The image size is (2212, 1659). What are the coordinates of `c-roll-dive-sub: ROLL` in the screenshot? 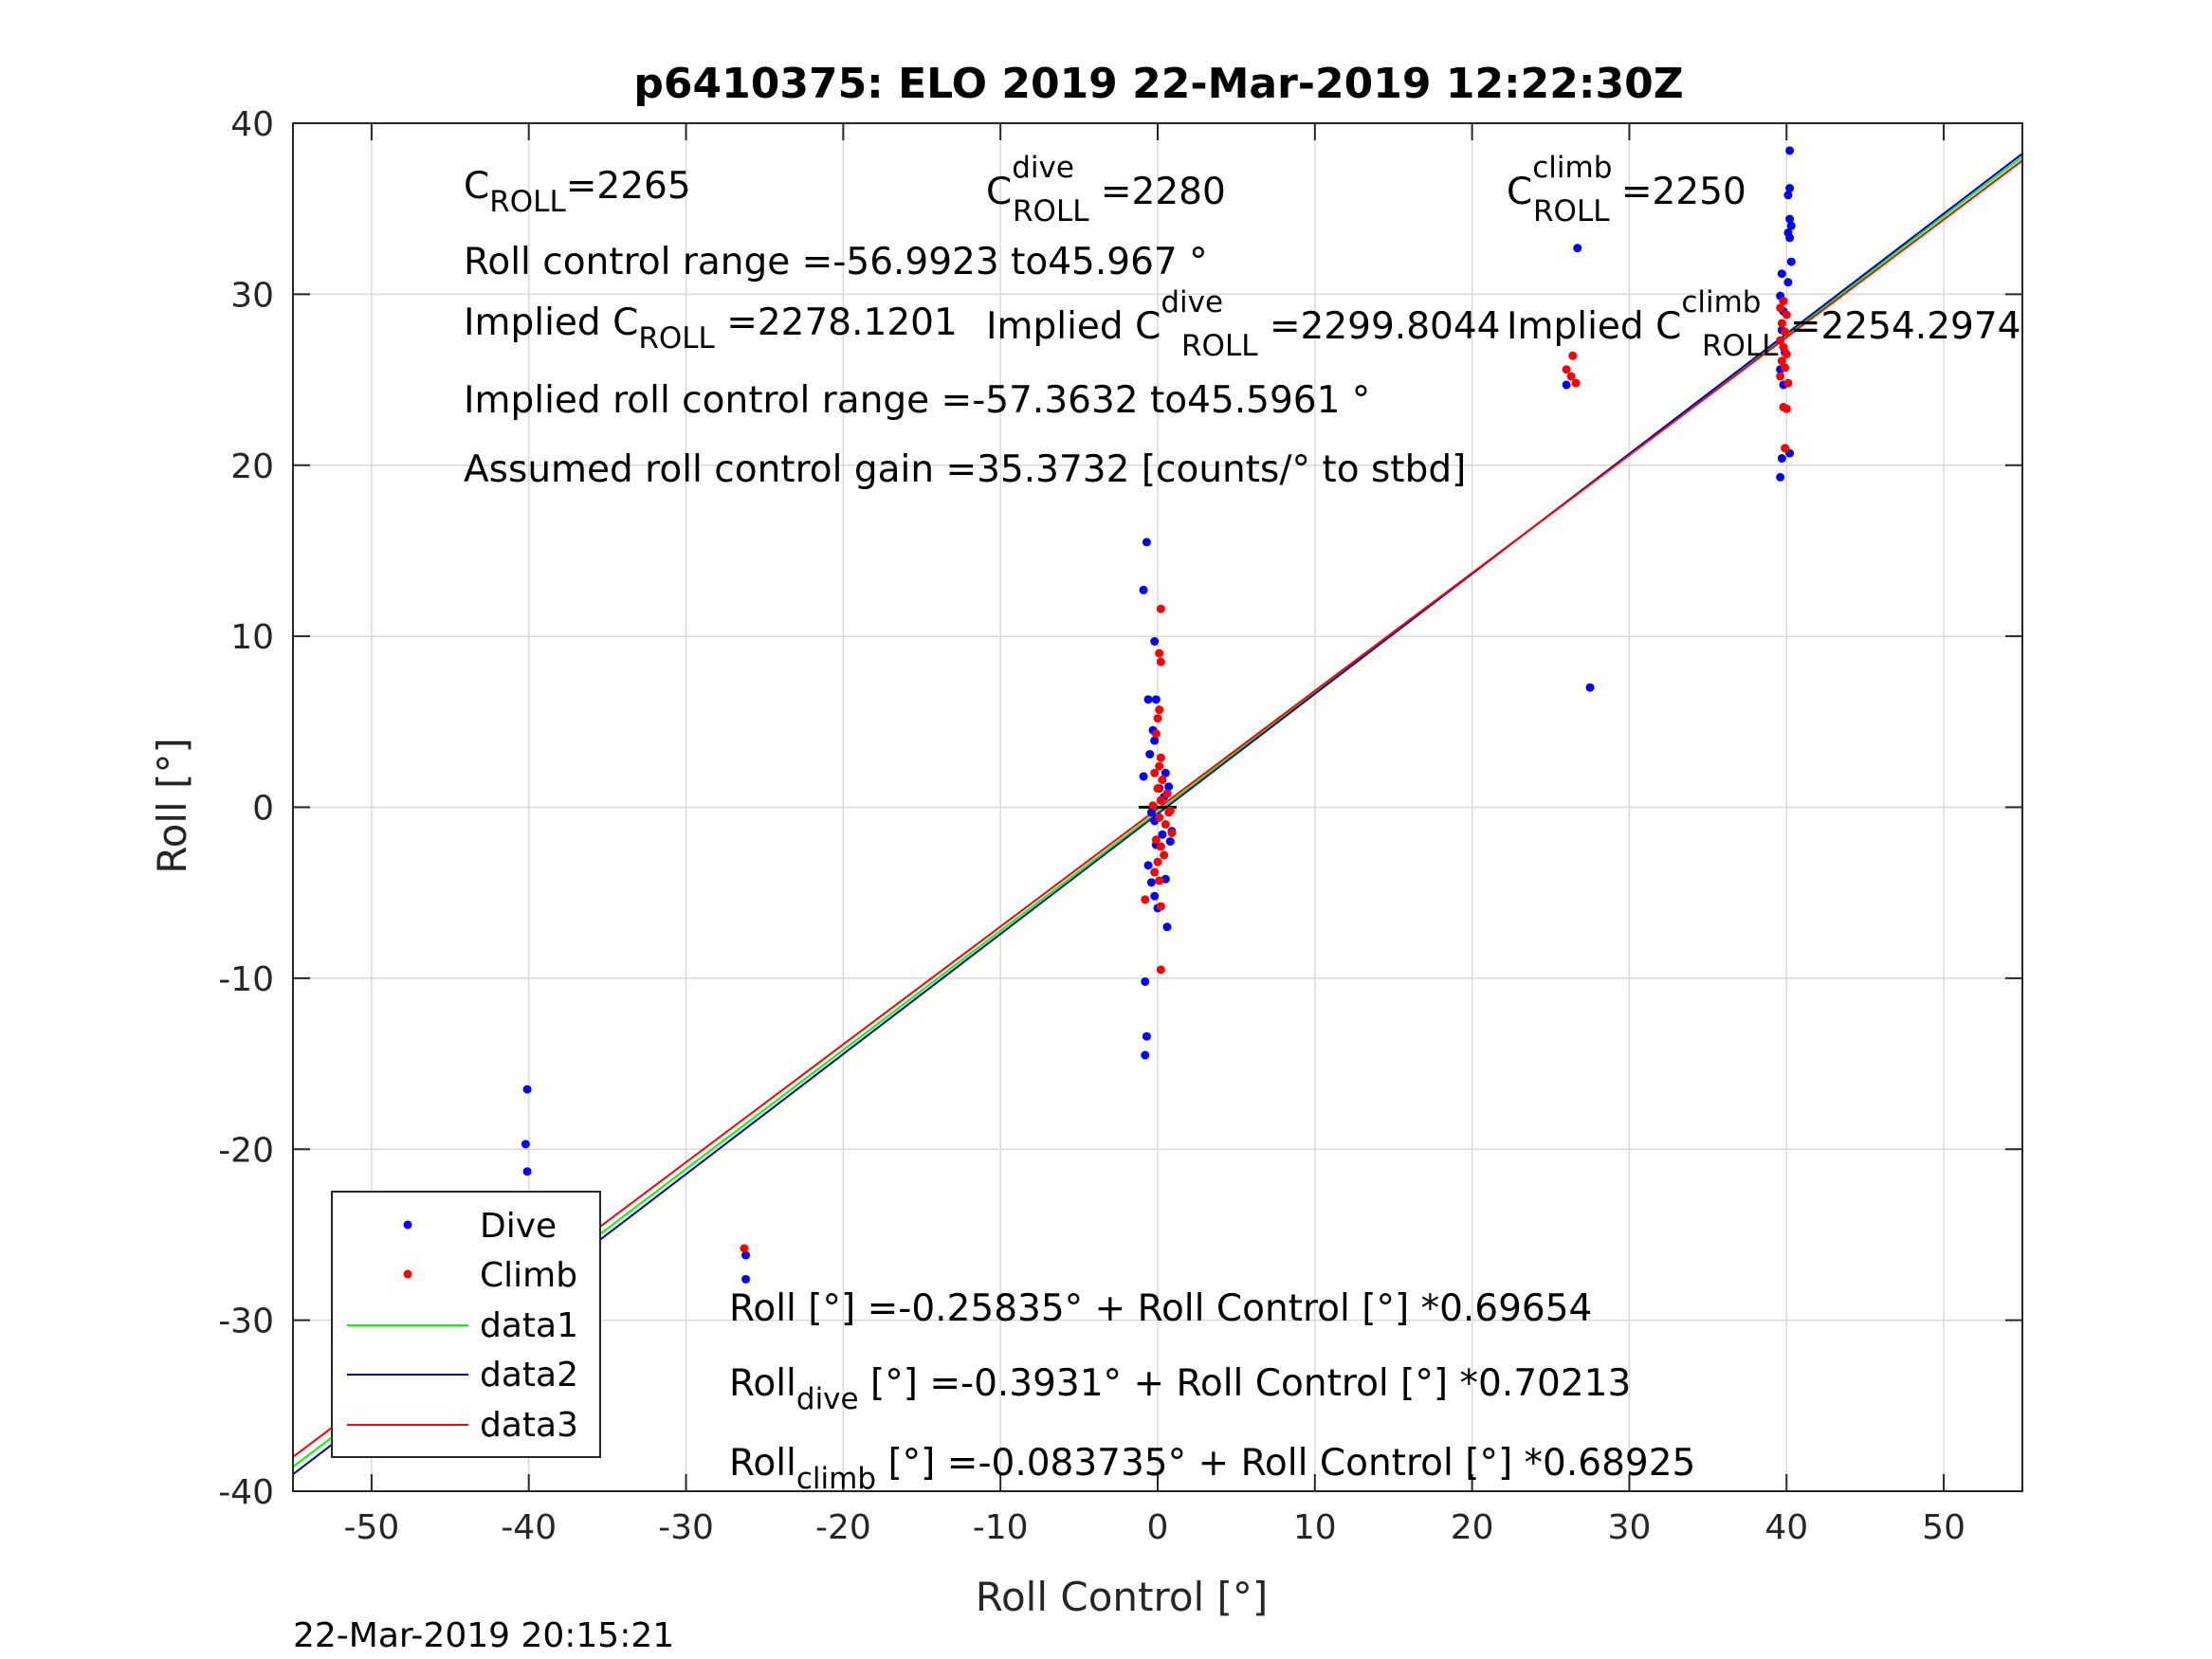 It's located at (1051, 211).